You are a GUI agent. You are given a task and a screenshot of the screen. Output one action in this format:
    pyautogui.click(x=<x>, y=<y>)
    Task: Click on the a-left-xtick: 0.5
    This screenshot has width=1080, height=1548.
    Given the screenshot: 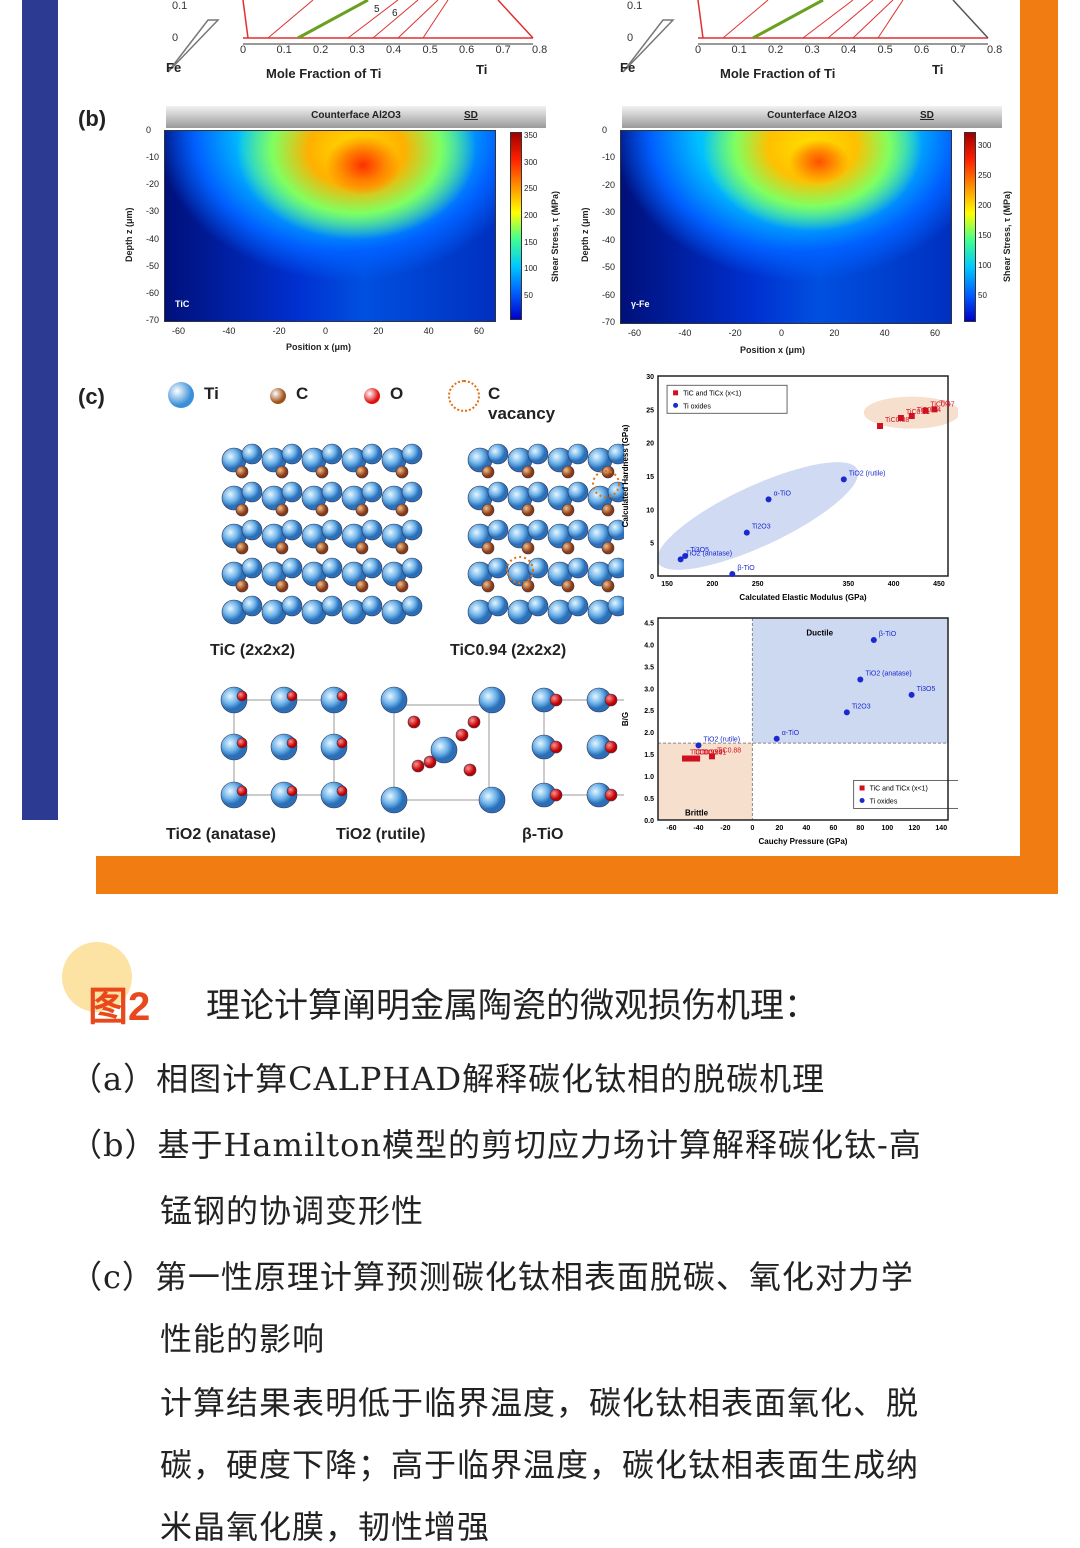 What is the action you would take?
    pyautogui.click(x=430, y=50)
    